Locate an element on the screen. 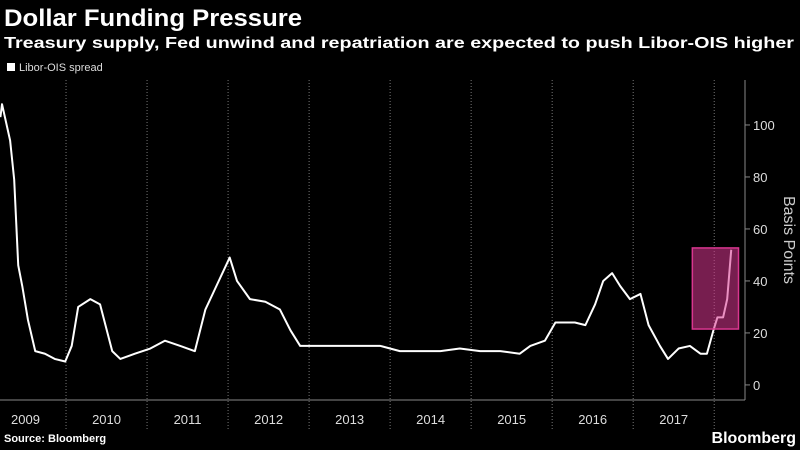  y-tick-label: 100 is located at coordinates (764, 125).